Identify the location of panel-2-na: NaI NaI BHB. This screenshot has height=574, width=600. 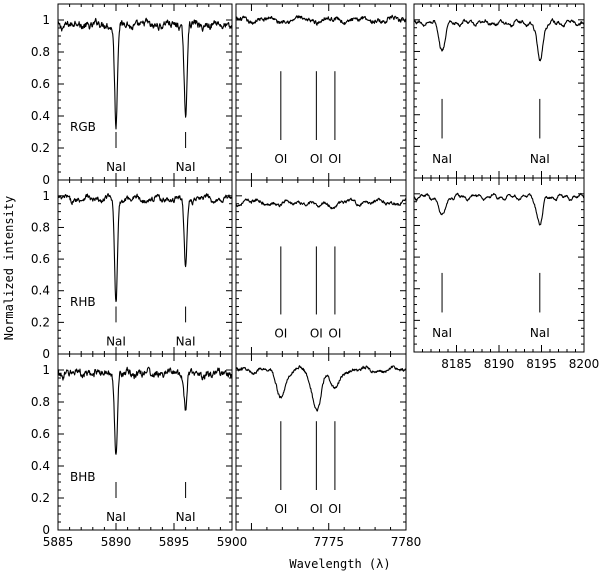
(145, 442).